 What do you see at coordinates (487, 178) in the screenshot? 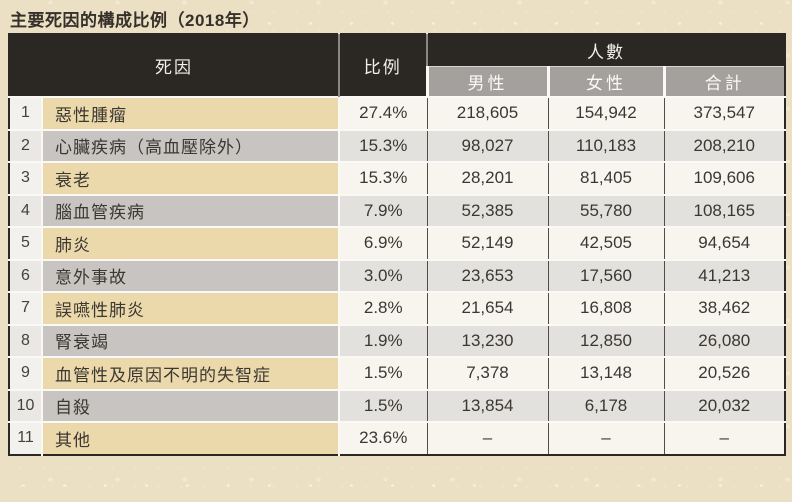
I see `male-cell: 28,201` at bounding box center [487, 178].